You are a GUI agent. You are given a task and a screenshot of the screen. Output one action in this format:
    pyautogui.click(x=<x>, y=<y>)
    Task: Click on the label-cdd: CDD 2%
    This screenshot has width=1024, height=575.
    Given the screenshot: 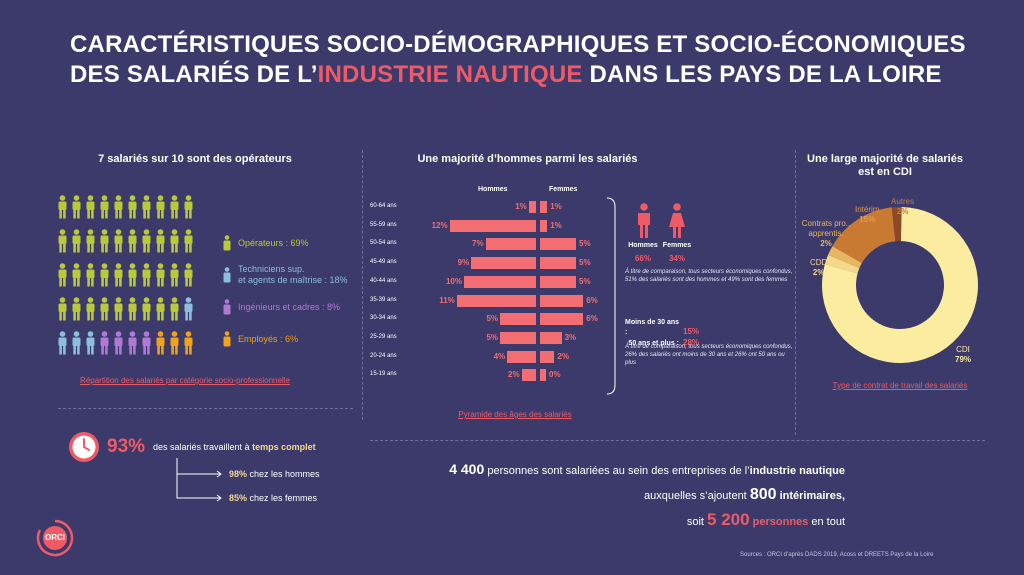 What is the action you would take?
    pyautogui.click(x=819, y=267)
    